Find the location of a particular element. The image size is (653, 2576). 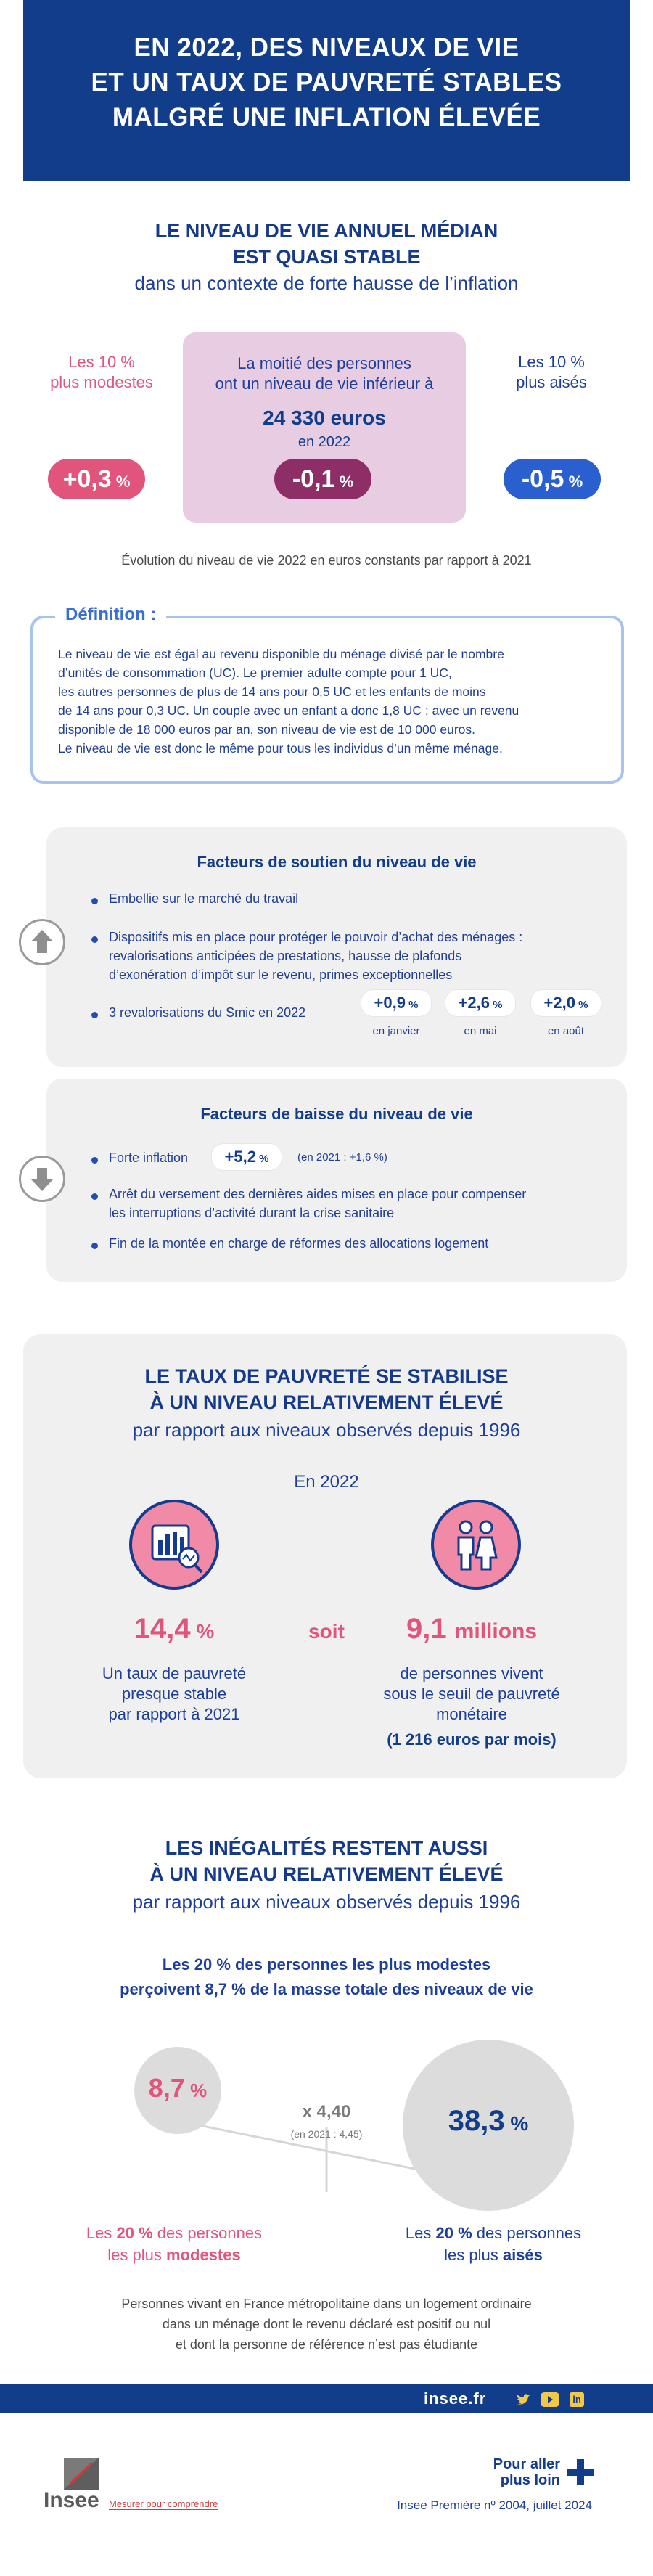

poverty-rate-desc-line-2: presque stable is located at coordinates (174, 1694).